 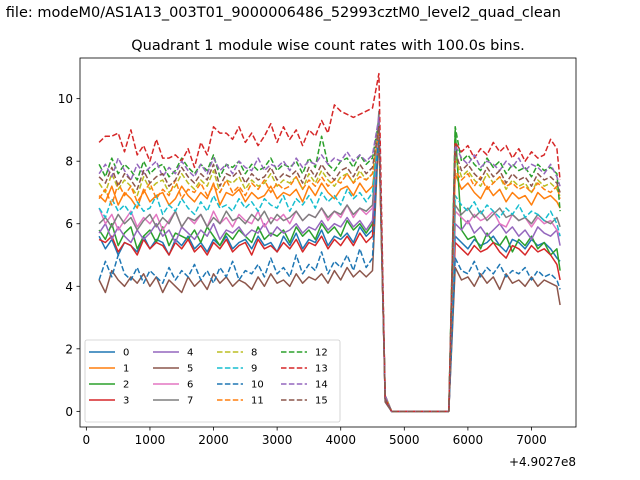 What do you see at coordinates (257, 401) in the screenshot?
I see `legend-label-11: 11` at bounding box center [257, 401].